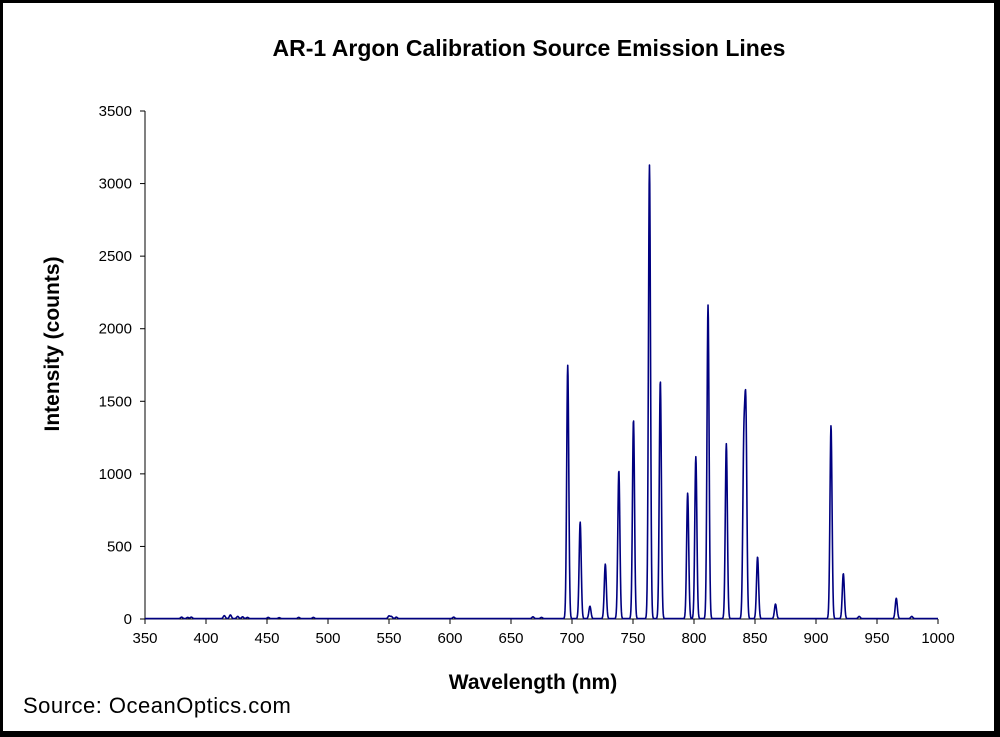 This screenshot has height=737, width=1000. I want to click on x-tick-label: 950, so click(876, 638).